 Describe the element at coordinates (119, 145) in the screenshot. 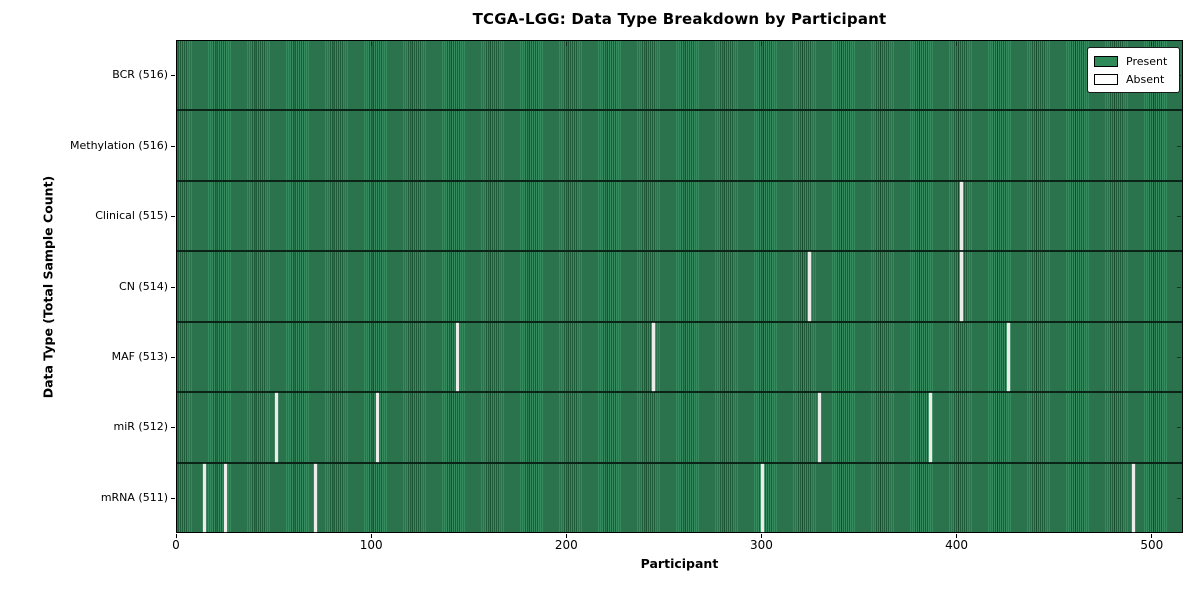

I see `y-tick-label: Methylation (516)` at that location.